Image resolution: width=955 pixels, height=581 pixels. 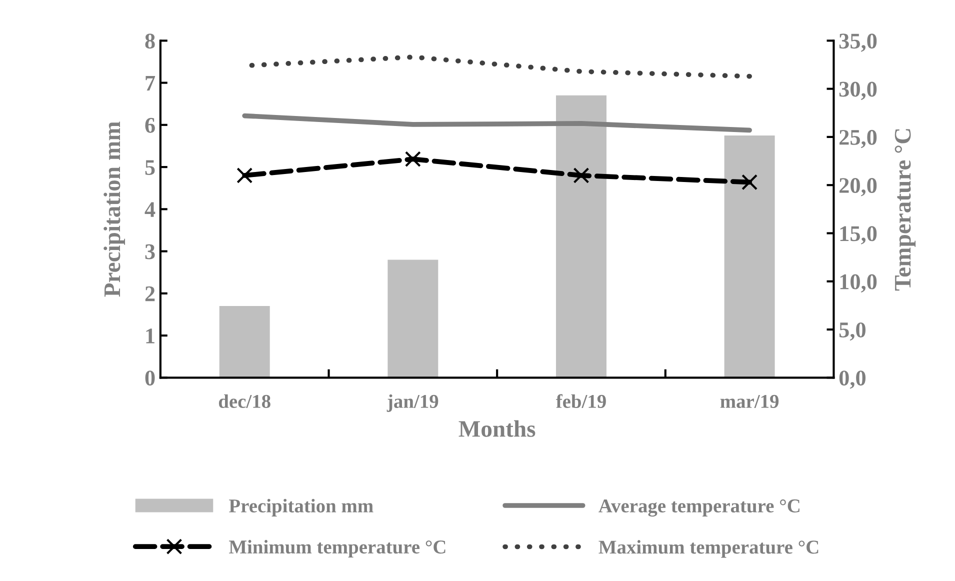 I want to click on y-tick-label: 7, so click(x=151, y=83).